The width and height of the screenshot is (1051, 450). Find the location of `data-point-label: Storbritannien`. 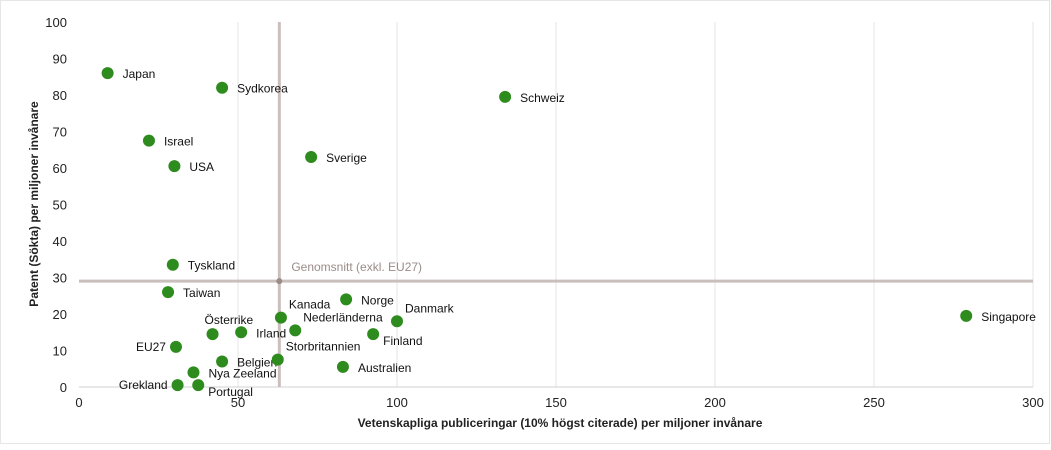

data-point-label: Storbritannien is located at coordinates (323, 347).